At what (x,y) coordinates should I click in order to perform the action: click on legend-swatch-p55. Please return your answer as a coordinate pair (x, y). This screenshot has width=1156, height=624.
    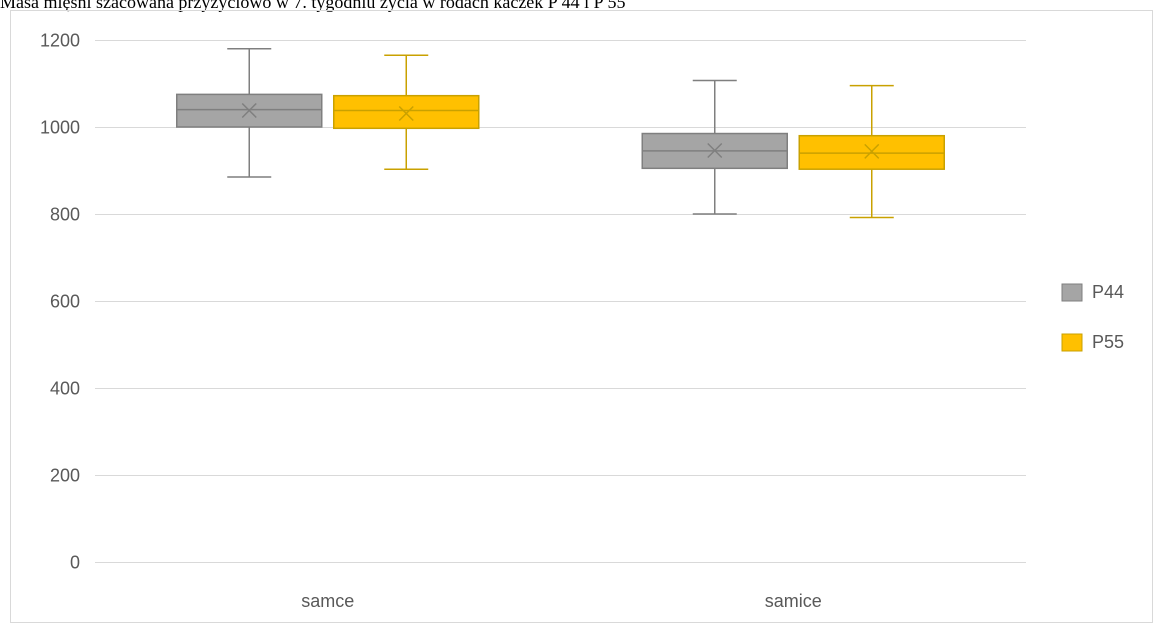
    Looking at the image, I should click on (1072, 342).